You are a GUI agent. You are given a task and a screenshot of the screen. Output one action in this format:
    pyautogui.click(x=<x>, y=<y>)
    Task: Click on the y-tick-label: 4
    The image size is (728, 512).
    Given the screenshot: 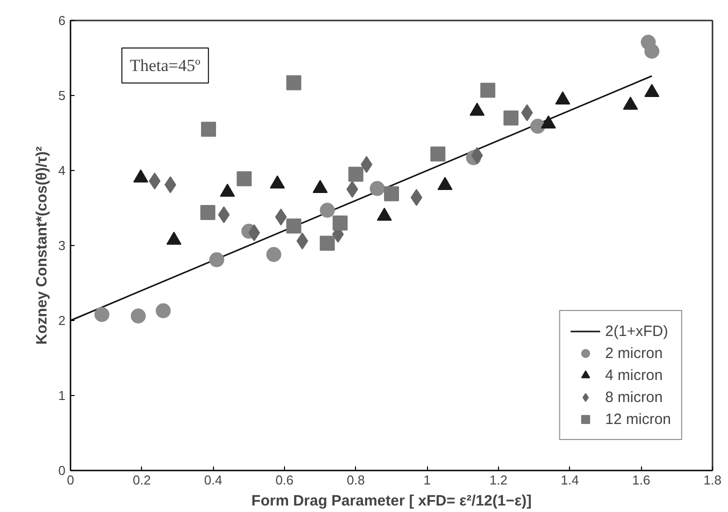 What is the action you would take?
    pyautogui.click(x=62, y=170)
    